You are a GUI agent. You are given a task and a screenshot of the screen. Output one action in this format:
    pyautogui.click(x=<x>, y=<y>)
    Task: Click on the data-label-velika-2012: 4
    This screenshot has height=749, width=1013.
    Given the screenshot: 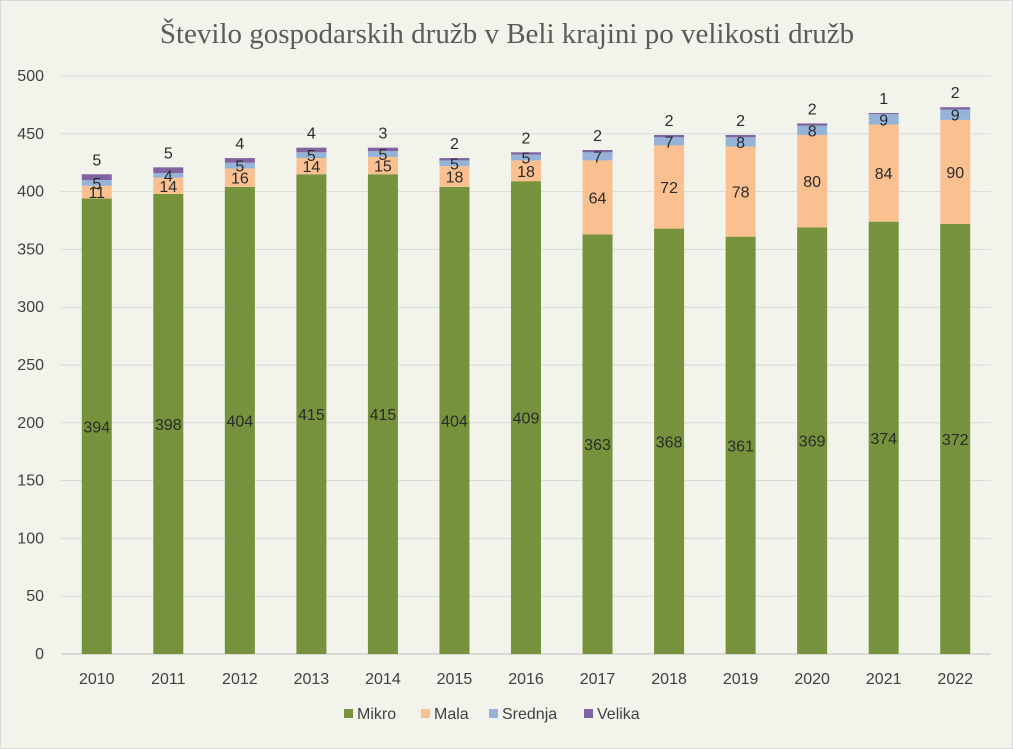 What is the action you would take?
    pyautogui.click(x=239, y=144)
    